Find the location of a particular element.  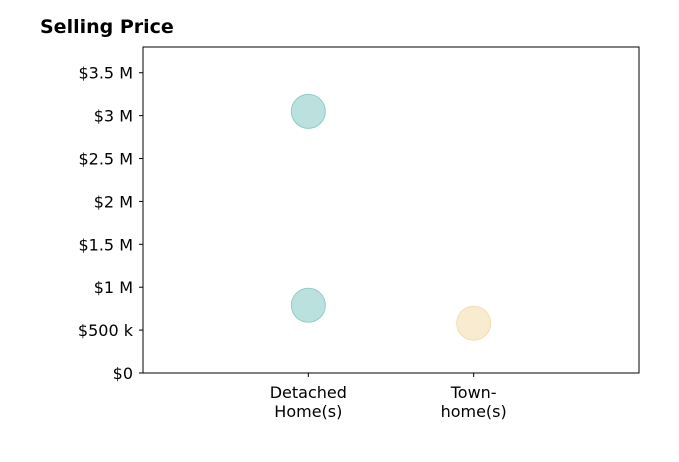

y-tick-label: $1 M is located at coordinates (113, 287).